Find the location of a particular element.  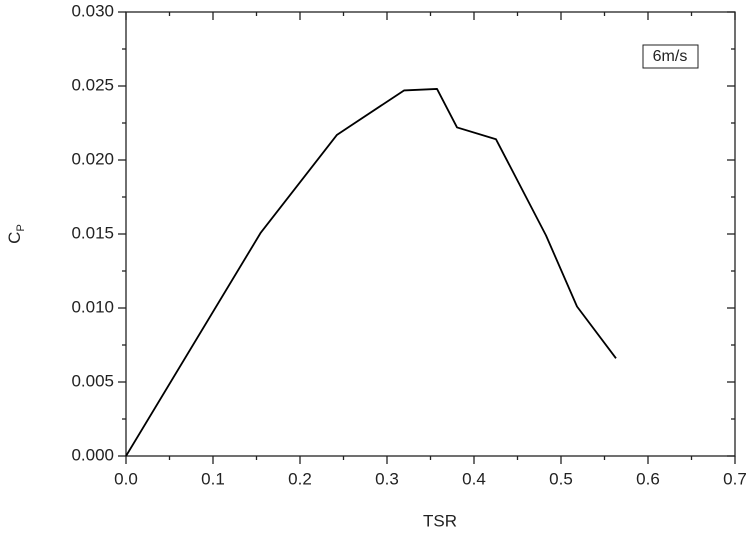

y-tick-label: 0.015 is located at coordinates (92, 232).